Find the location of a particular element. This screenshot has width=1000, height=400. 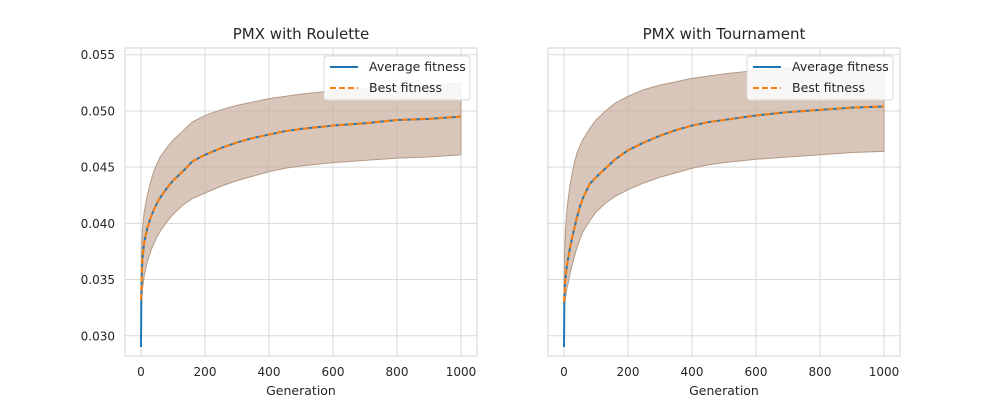

tournament-legend-best-label: Best fitness is located at coordinates (828, 87).